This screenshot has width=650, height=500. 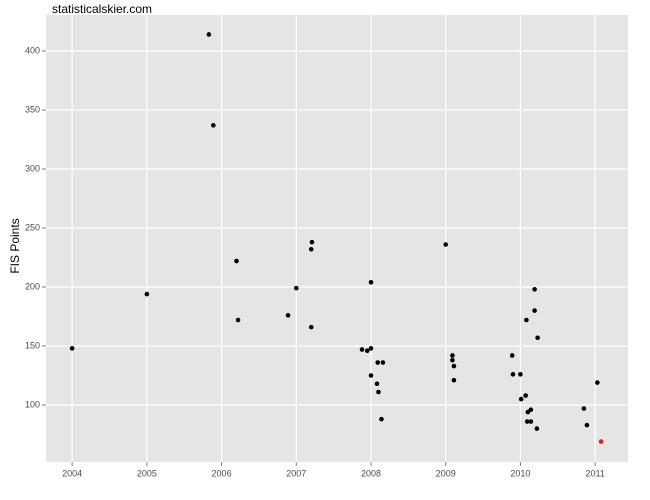 I want to click on y-tick-label: 300, so click(x=32, y=168).